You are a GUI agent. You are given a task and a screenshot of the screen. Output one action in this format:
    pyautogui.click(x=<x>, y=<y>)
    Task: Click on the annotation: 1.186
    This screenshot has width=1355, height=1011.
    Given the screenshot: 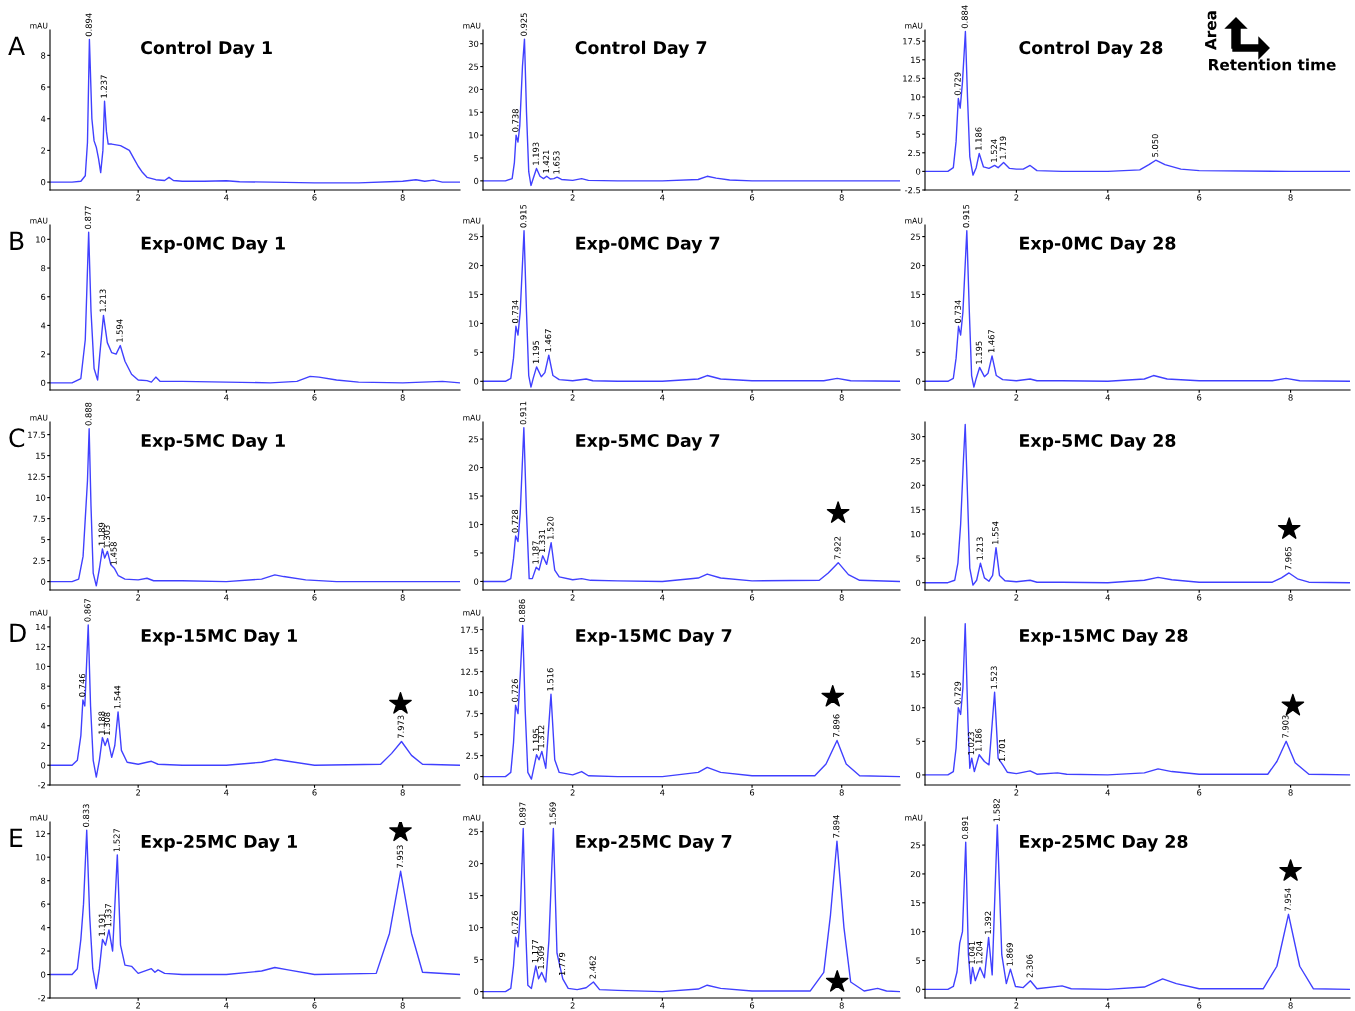 What is the action you would take?
    pyautogui.click(x=978, y=138)
    